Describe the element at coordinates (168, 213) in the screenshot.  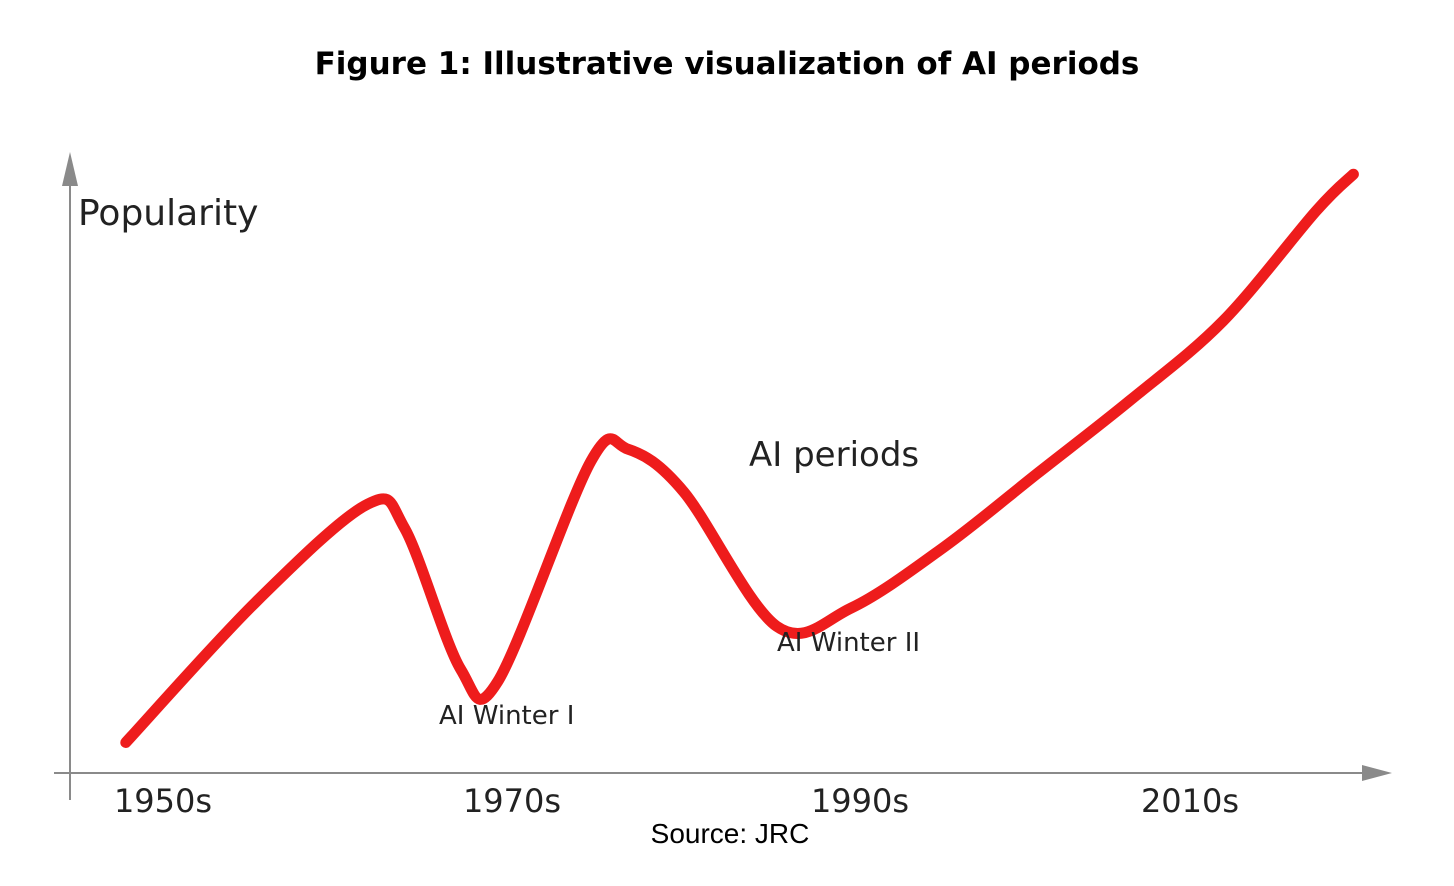
I see `y-axis-label: Popularity` at that location.